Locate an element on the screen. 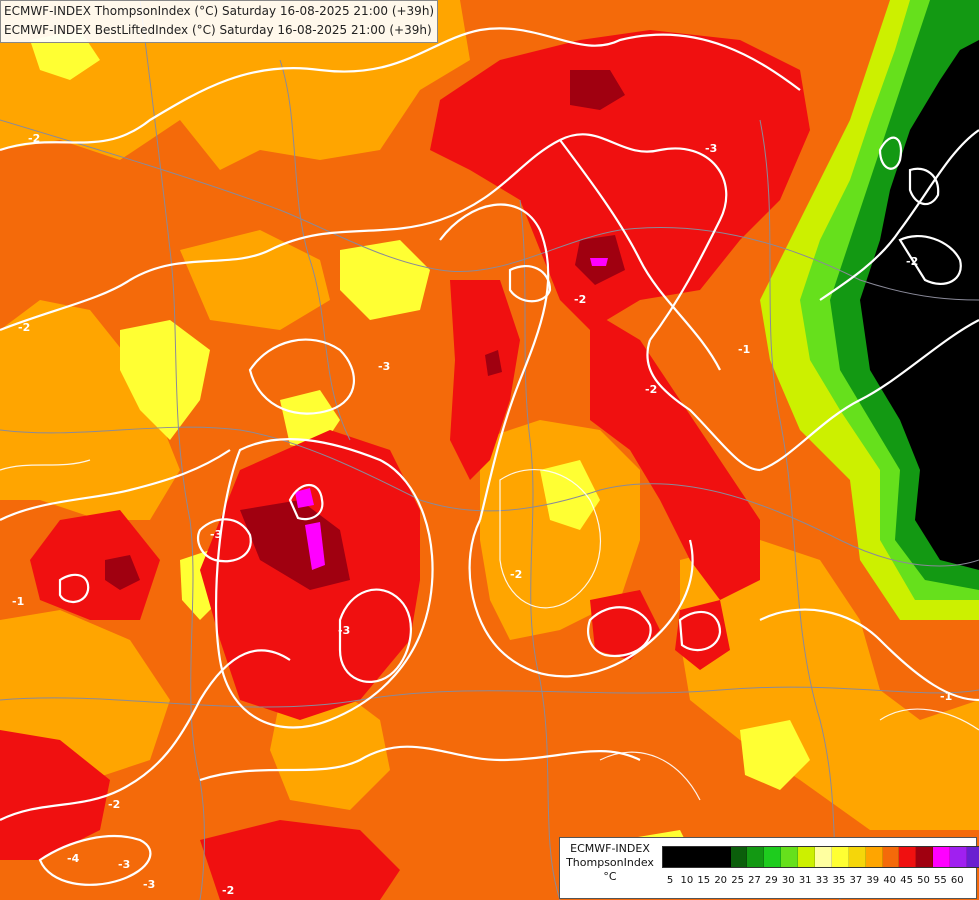 The image size is (979, 900). contour-label: -4 is located at coordinates (73, 858).